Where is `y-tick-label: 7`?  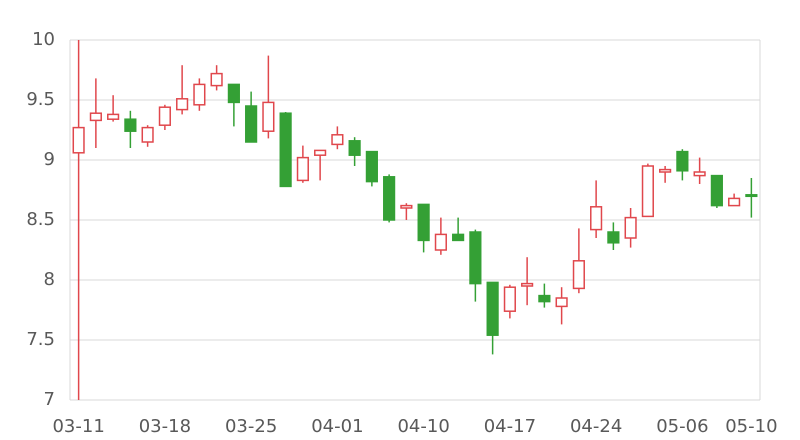
y-tick-label: 7 is located at coordinates (49, 399).